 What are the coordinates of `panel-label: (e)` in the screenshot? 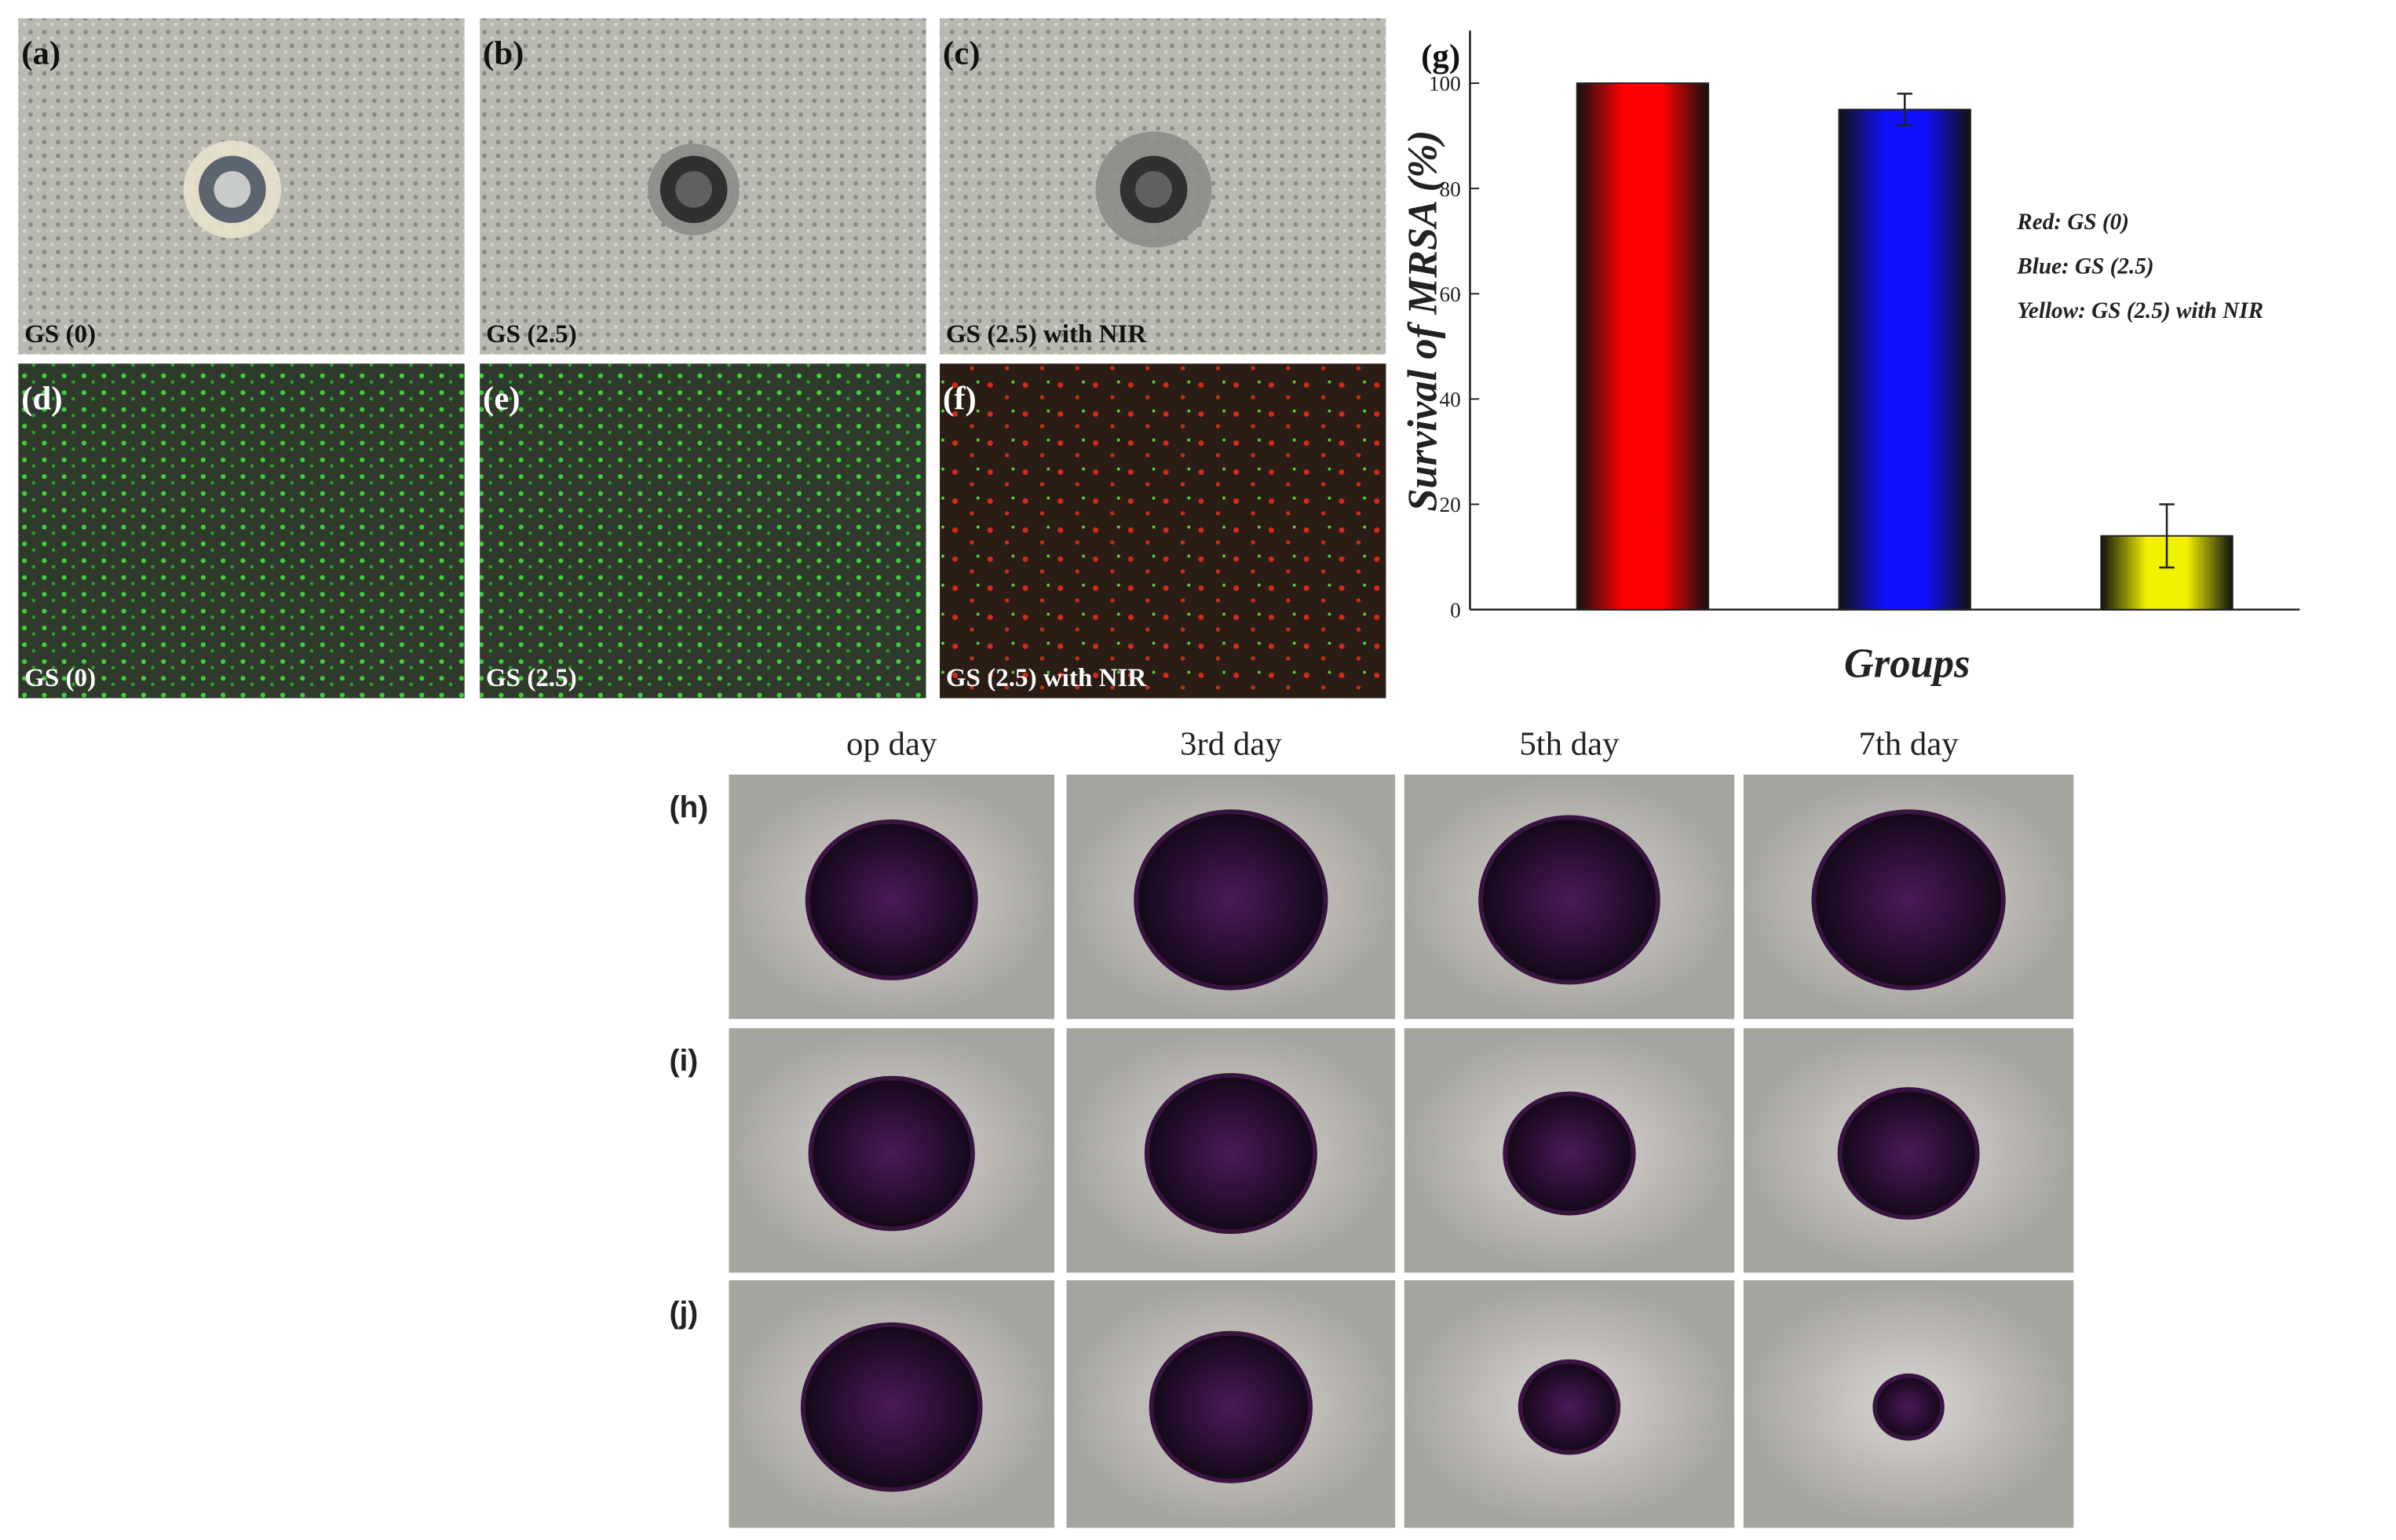 It's located at (501, 399).